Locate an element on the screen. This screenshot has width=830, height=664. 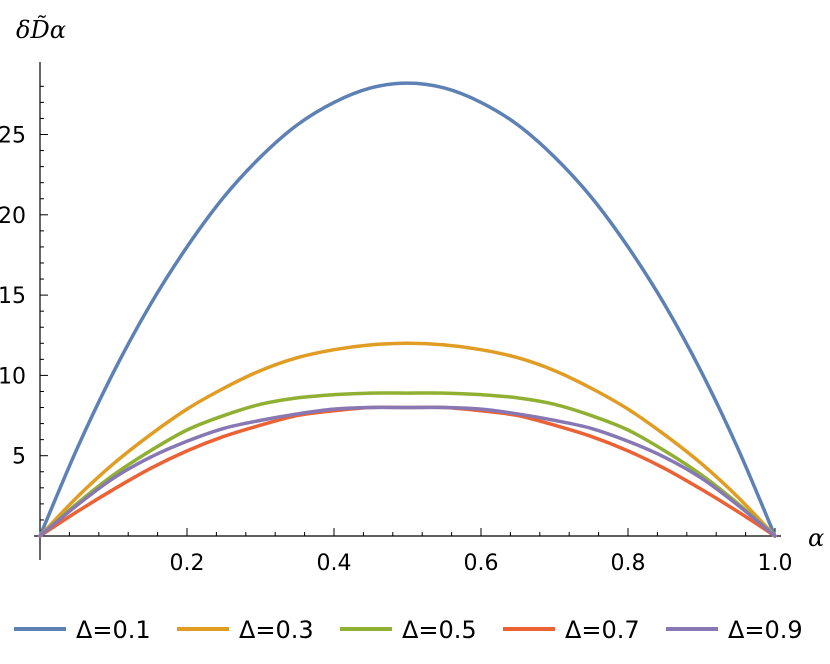
legend-label: Δ=0.9 is located at coordinates (765, 630).